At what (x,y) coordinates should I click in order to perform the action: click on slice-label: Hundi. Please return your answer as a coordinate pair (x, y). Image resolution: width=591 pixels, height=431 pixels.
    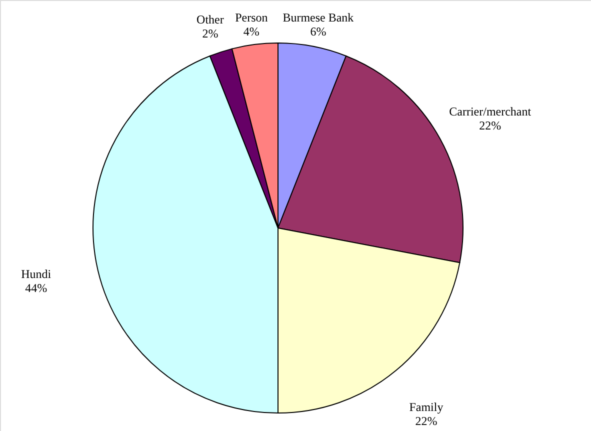
    Looking at the image, I should click on (36, 274).